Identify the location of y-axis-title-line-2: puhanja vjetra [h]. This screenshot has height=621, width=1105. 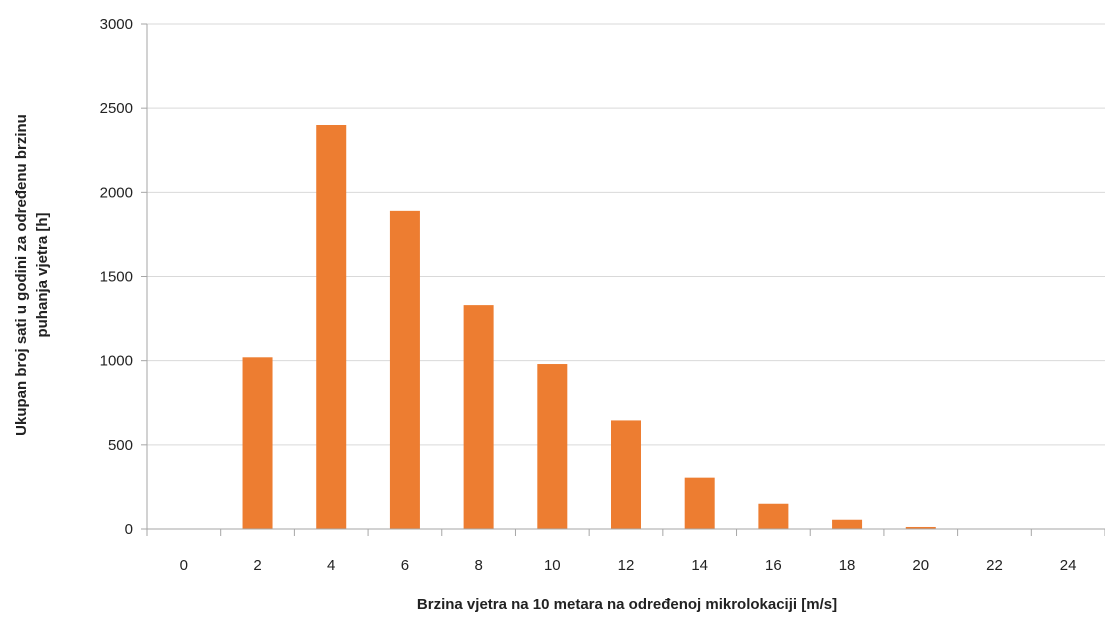
(42, 274).